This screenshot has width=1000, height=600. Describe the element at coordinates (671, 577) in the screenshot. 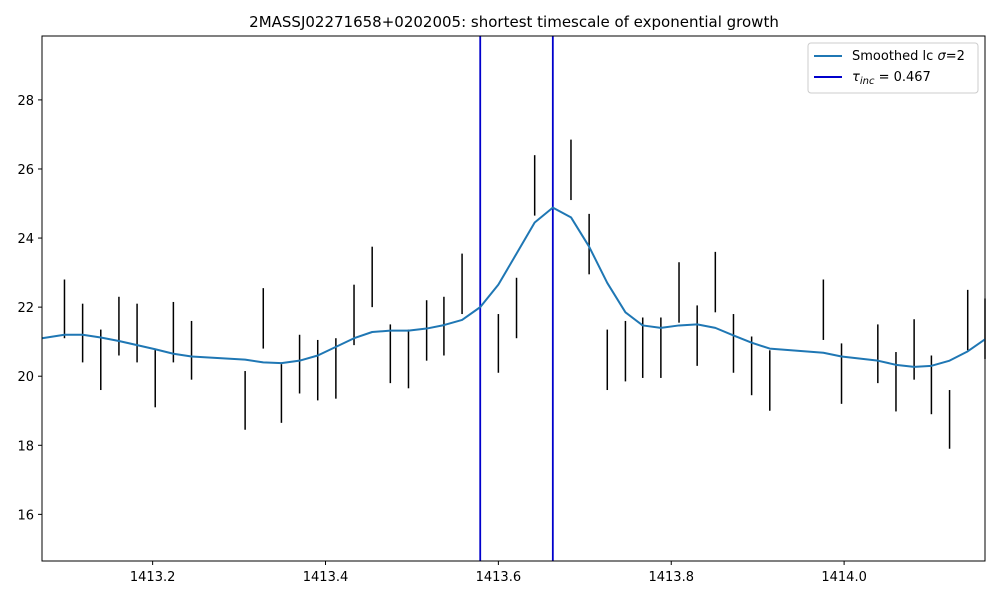

I see `x-tick-label: 1413.8` at that location.